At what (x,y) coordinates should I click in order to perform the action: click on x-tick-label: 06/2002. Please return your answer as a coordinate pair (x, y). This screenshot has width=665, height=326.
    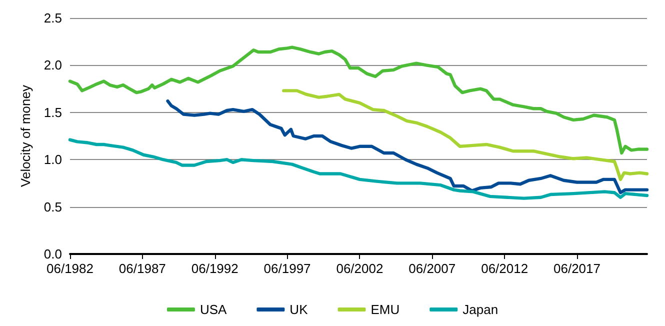
    Looking at the image, I should click on (360, 268).